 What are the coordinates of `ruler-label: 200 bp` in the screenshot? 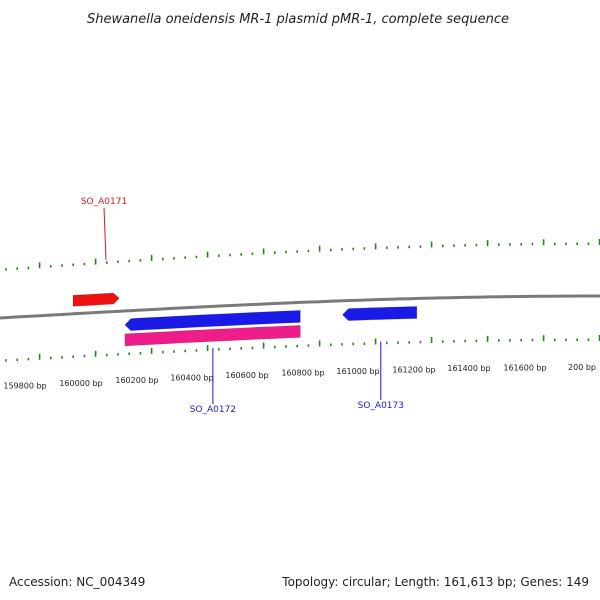 It's located at (582, 367).